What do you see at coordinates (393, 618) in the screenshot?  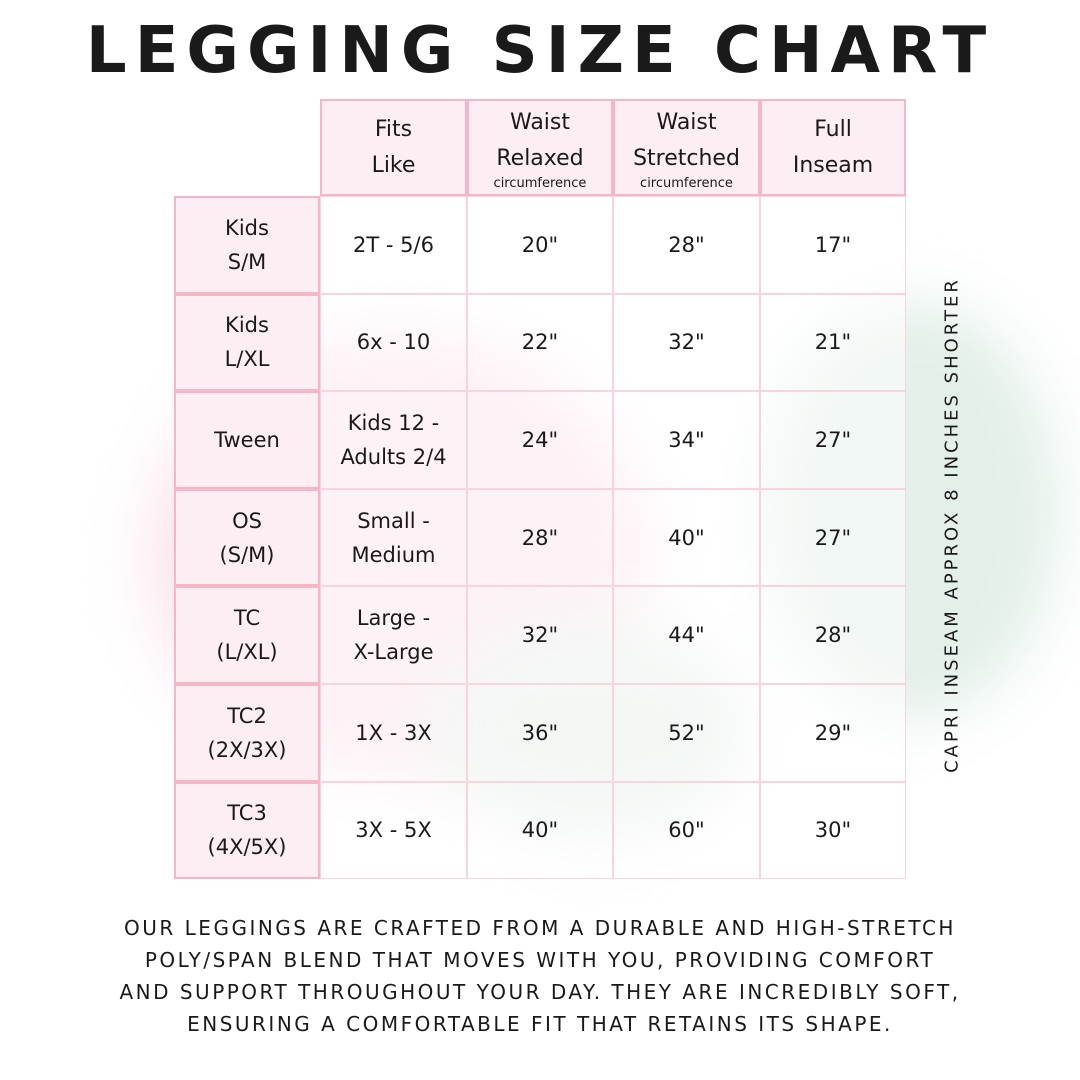 I see `cell-text: Large -` at bounding box center [393, 618].